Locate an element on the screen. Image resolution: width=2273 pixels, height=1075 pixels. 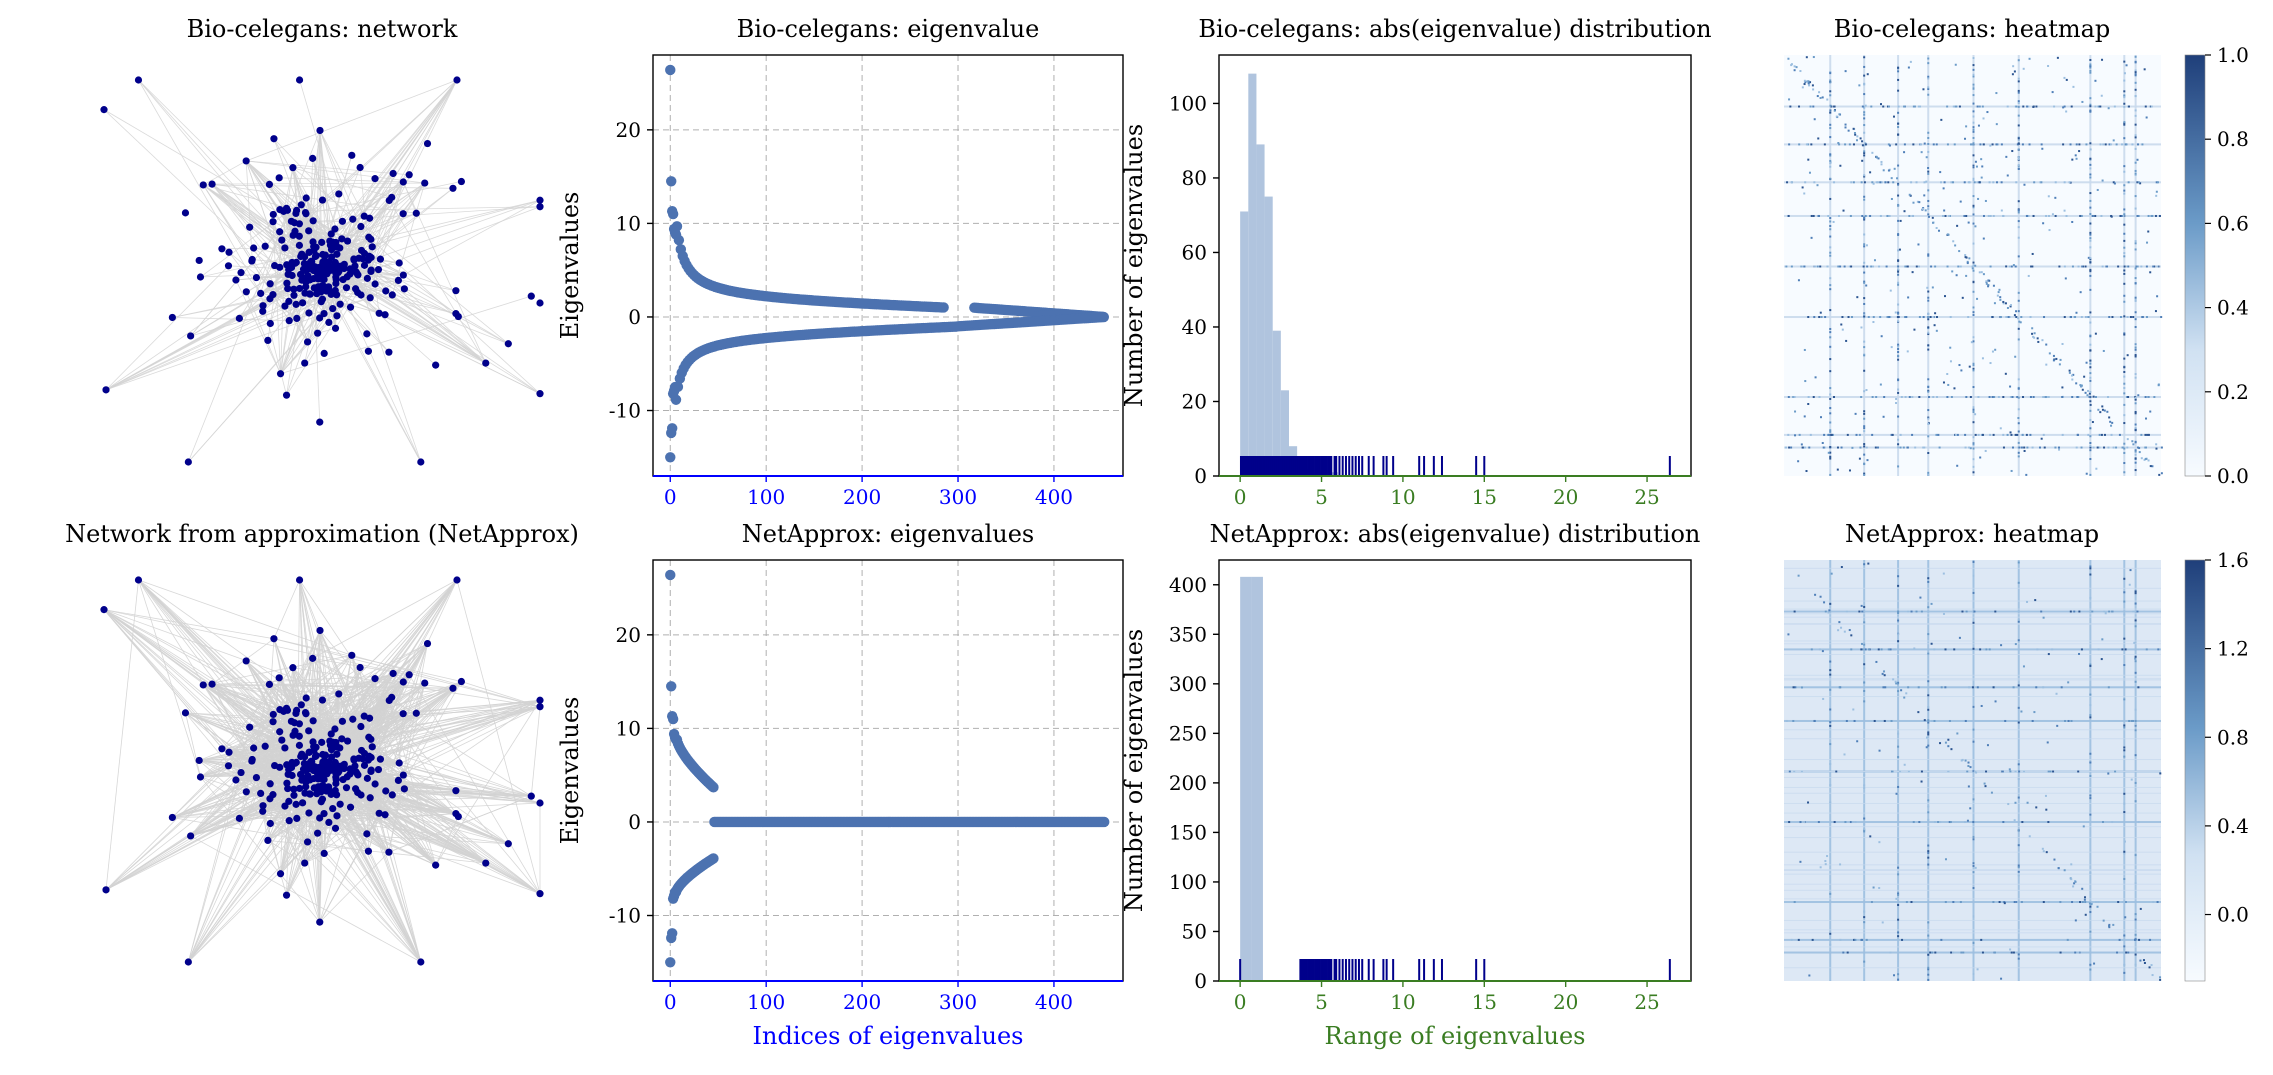
plot-frame is located at coordinates (888, 265).